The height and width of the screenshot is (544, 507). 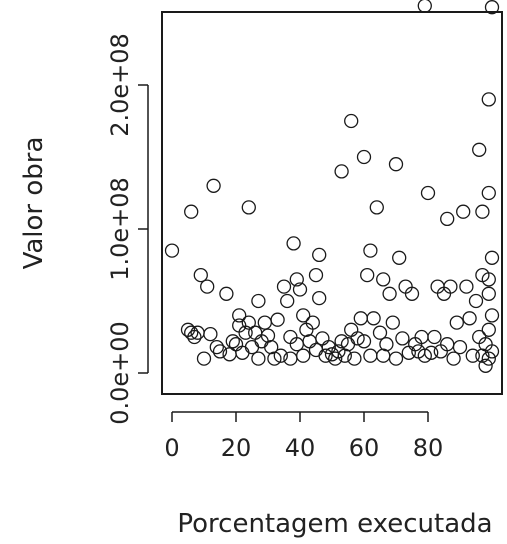 What do you see at coordinates (171, 448) in the screenshot?
I see `x-tick-label: 0` at bounding box center [171, 448].